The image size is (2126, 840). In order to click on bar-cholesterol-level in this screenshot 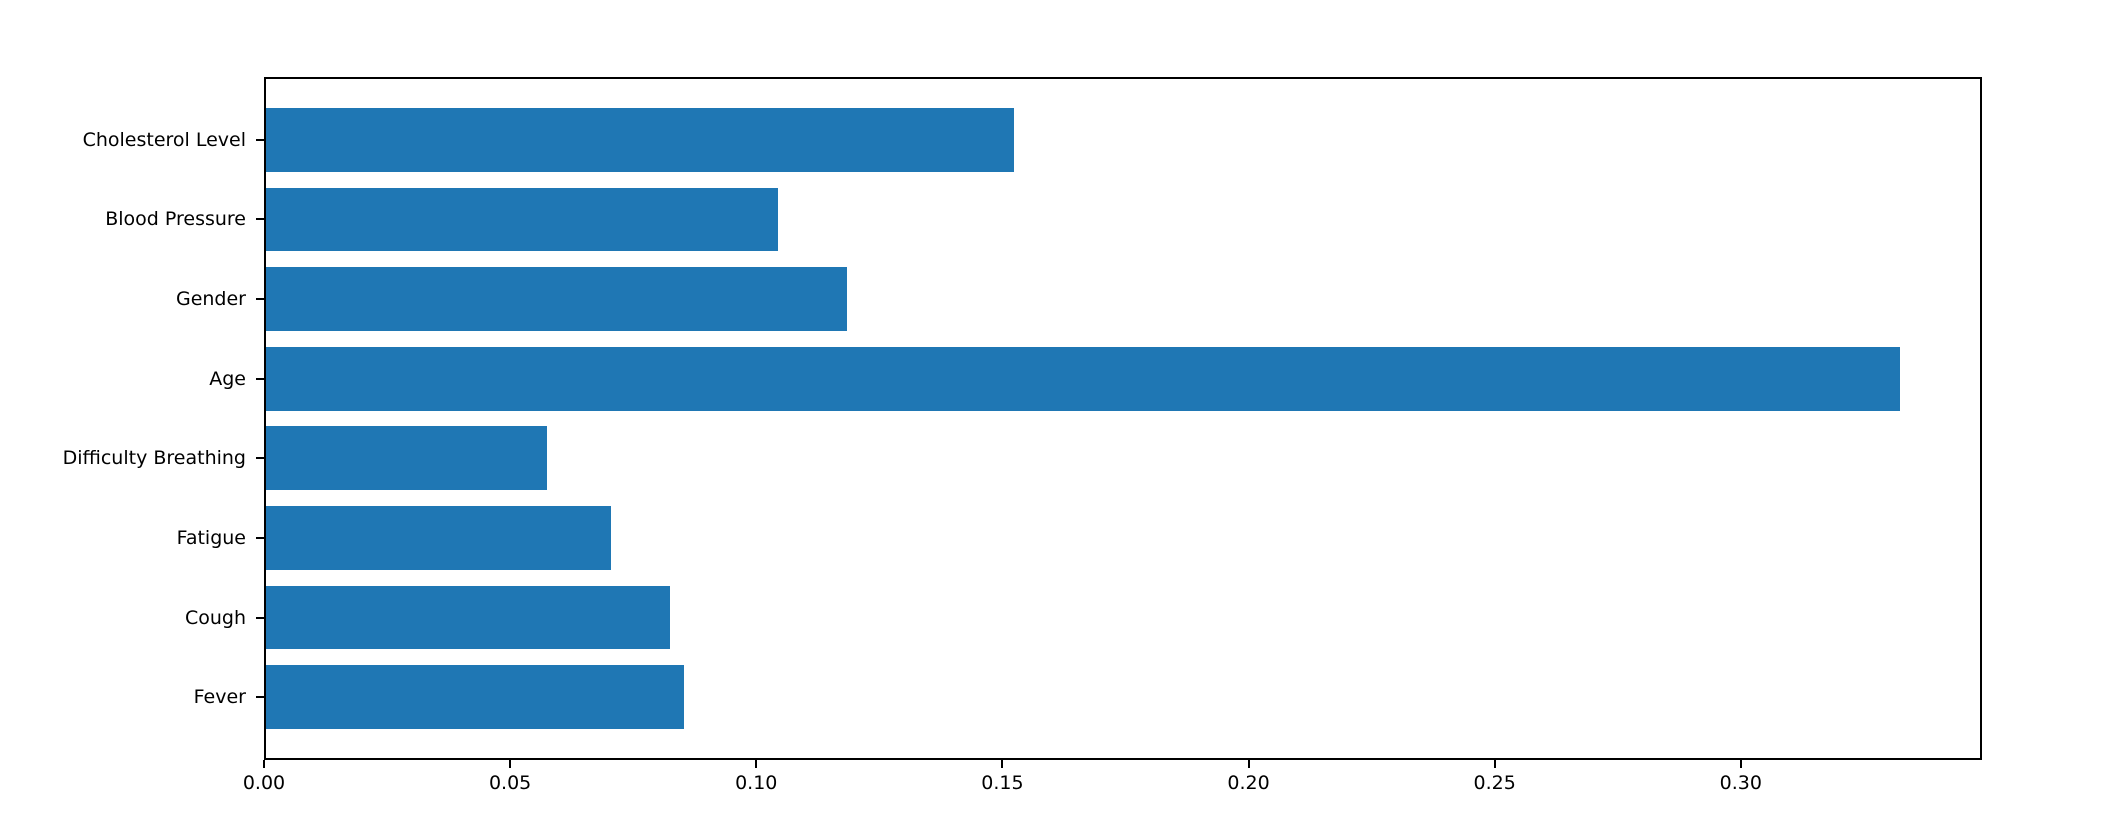, I will do `click(640, 140)`.